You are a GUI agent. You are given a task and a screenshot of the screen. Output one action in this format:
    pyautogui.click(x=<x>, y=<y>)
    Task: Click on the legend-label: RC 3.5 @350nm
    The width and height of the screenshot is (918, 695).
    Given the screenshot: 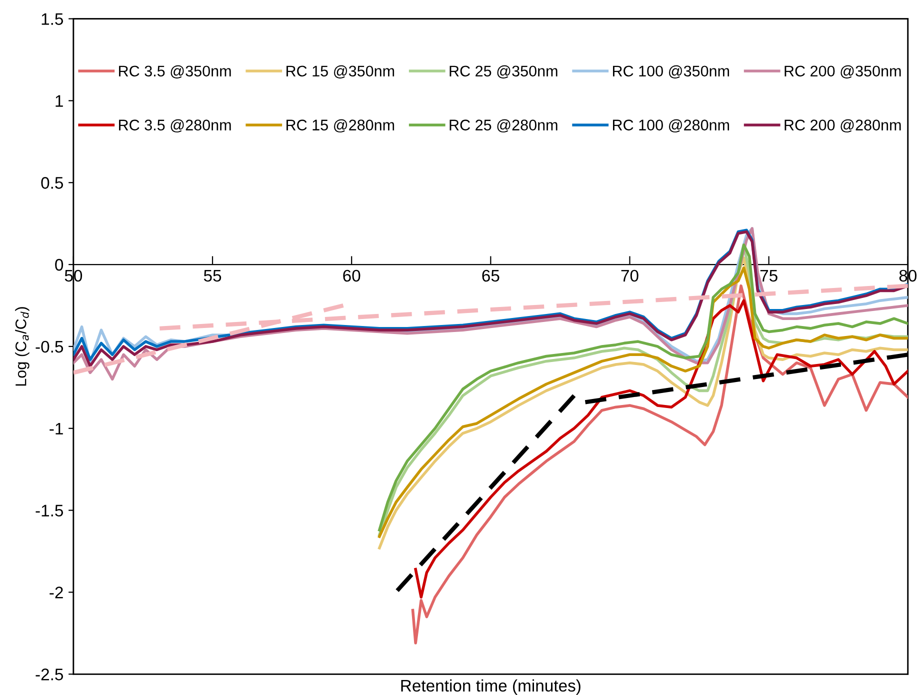 What is the action you would take?
    pyautogui.click(x=175, y=71)
    